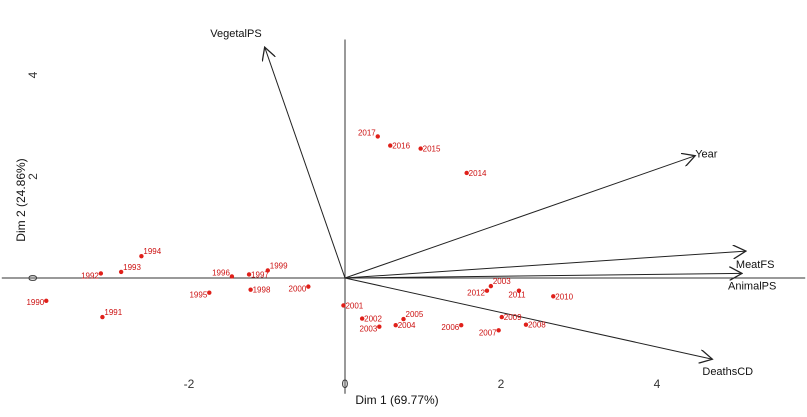 The image size is (807, 417). Describe the element at coordinates (513, 317) in the screenshot. I see `point-label: 2009` at that location.